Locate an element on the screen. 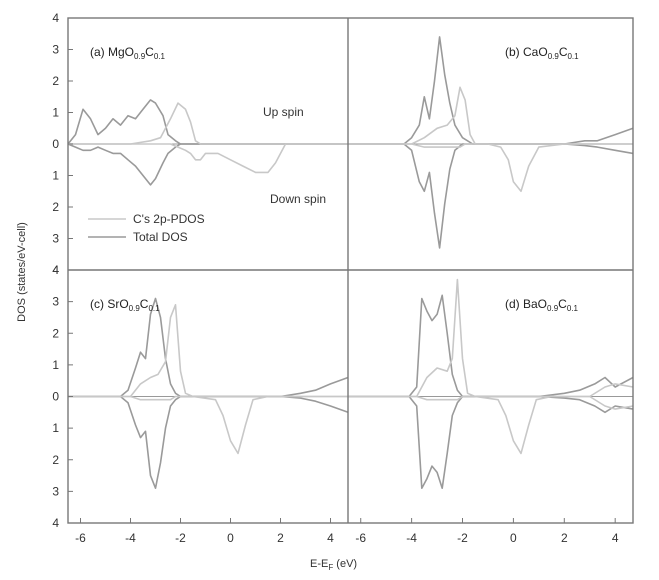 The height and width of the screenshot is (580, 659). panel-label-2: (c) SrO0.9C0.1 is located at coordinates (125, 305).